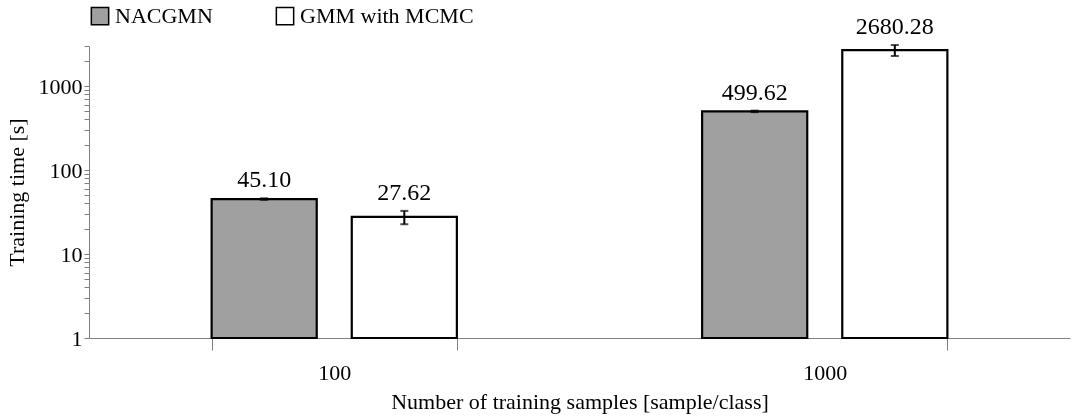 This screenshot has width=1075, height=417. Describe the element at coordinates (387, 16) in the screenshot. I see `legend-label: GMM with MCMC` at that location.